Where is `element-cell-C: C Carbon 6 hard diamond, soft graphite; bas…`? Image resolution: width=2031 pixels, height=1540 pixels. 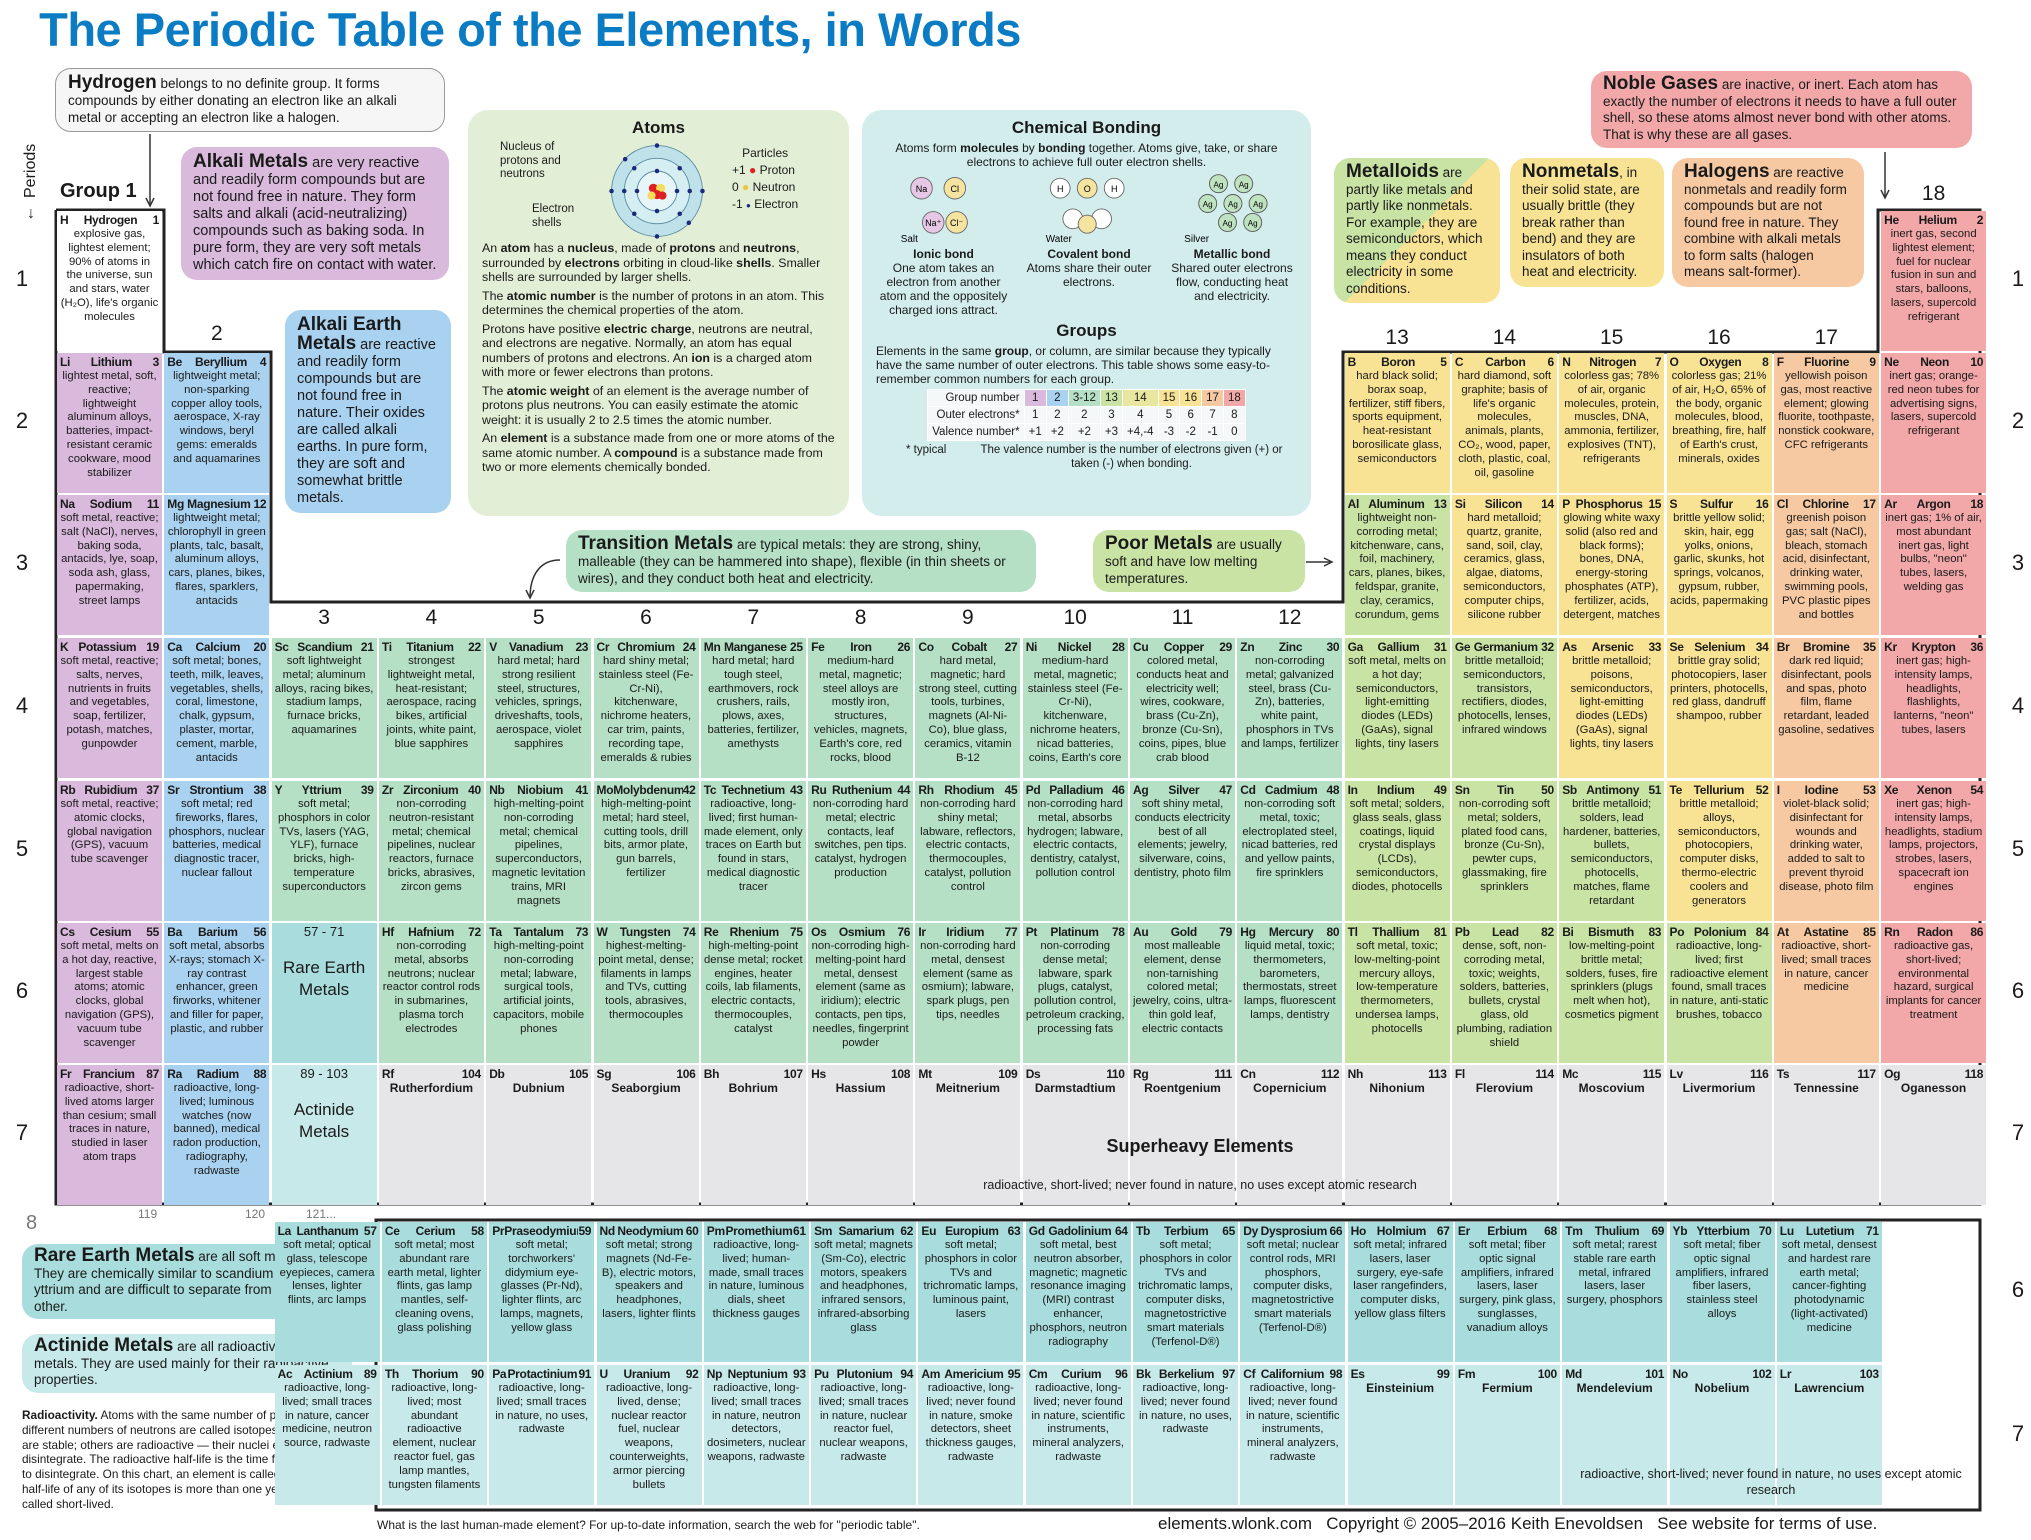
element-cell-C: C Carbon 6 hard diamond, soft graphite; bas… is located at coordinates (1504, 423).